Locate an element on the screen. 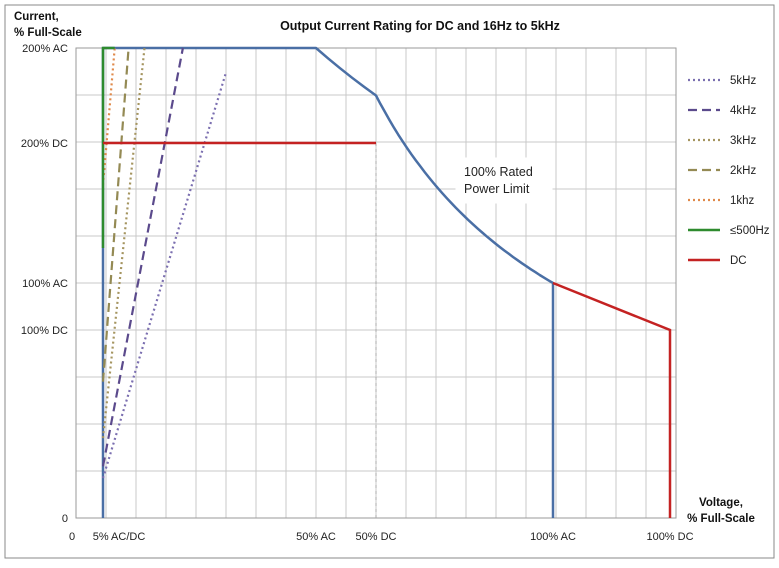 This screenshot has height=568, width=779. annotation-line2: Power Limit is located at coordinates (497, 189).